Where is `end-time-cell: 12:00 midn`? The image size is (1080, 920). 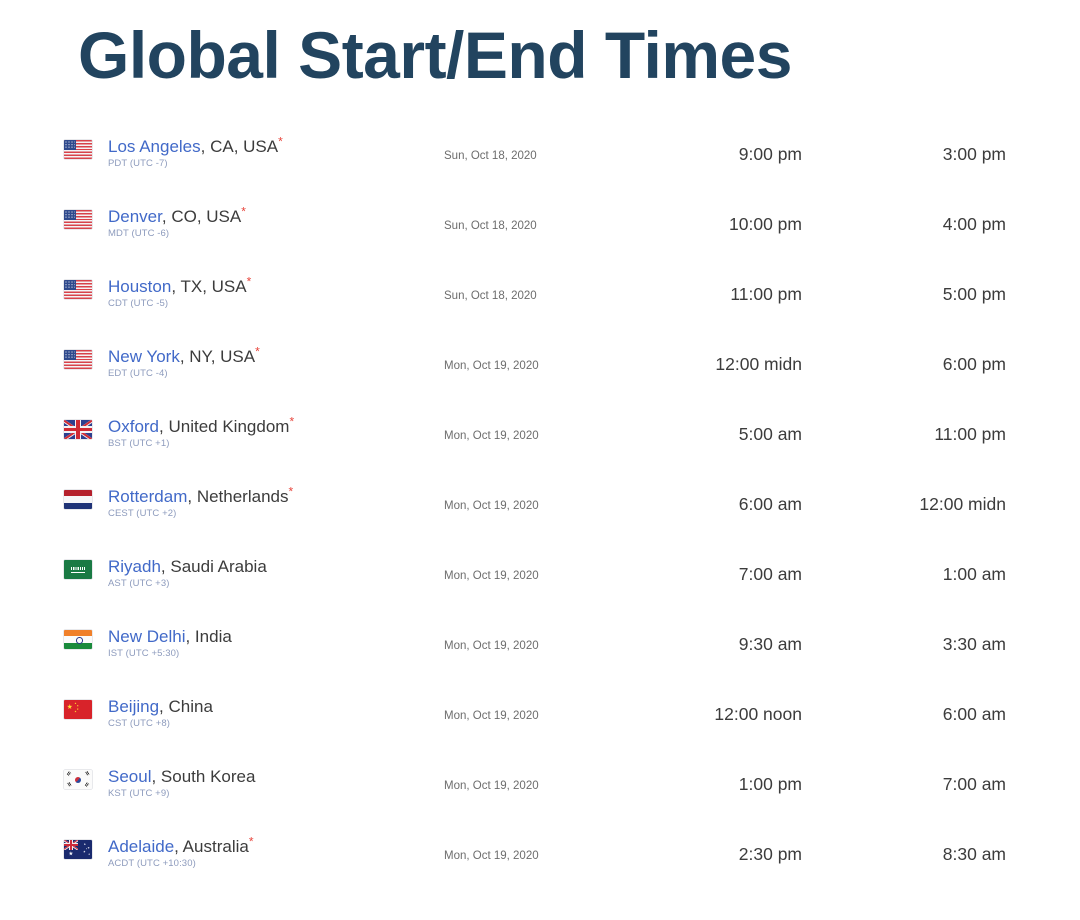 end-time-cell: 12:00 midn is located at coordinates (962, 504).